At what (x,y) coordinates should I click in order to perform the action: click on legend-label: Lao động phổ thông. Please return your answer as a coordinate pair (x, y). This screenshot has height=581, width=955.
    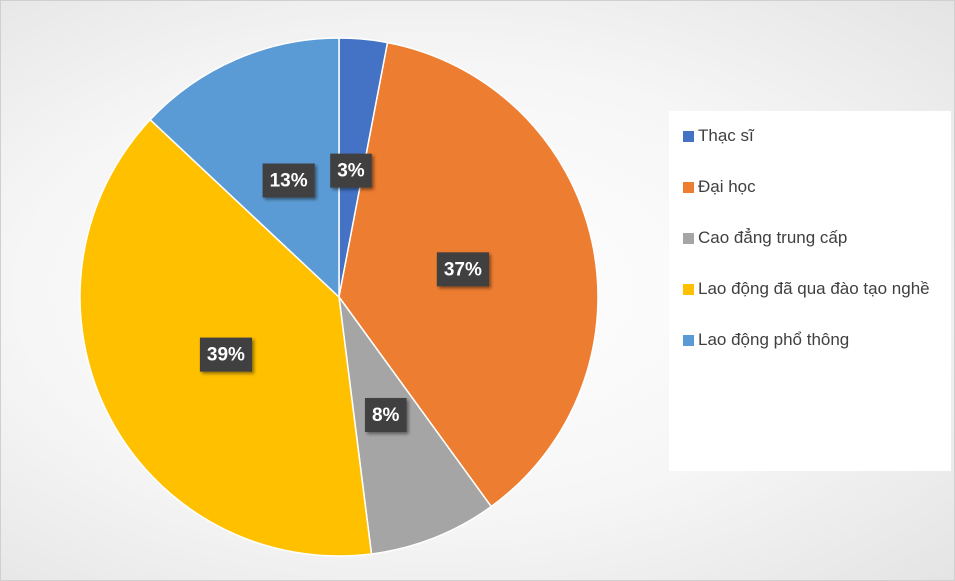
    Looking at the image, I should click on (774, 339).